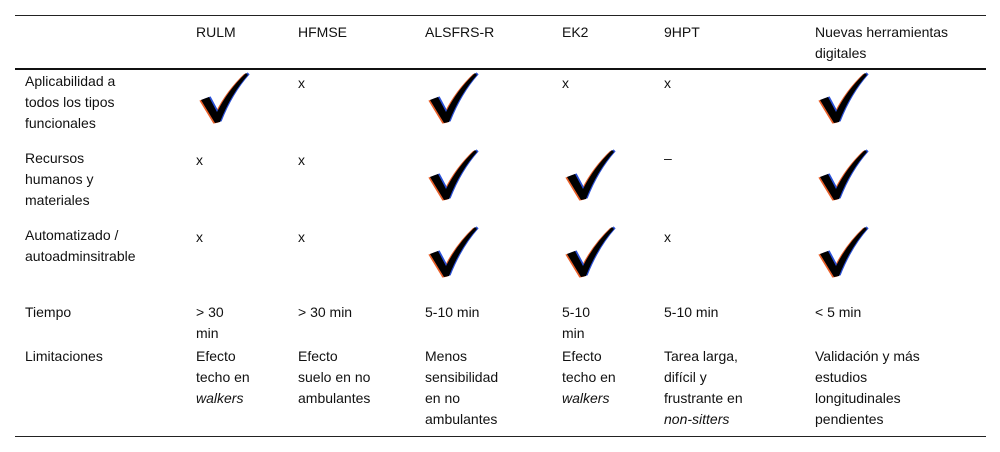 This screenshot has width=1000, height=452. I want to click on header-rule, so click(500, 69).